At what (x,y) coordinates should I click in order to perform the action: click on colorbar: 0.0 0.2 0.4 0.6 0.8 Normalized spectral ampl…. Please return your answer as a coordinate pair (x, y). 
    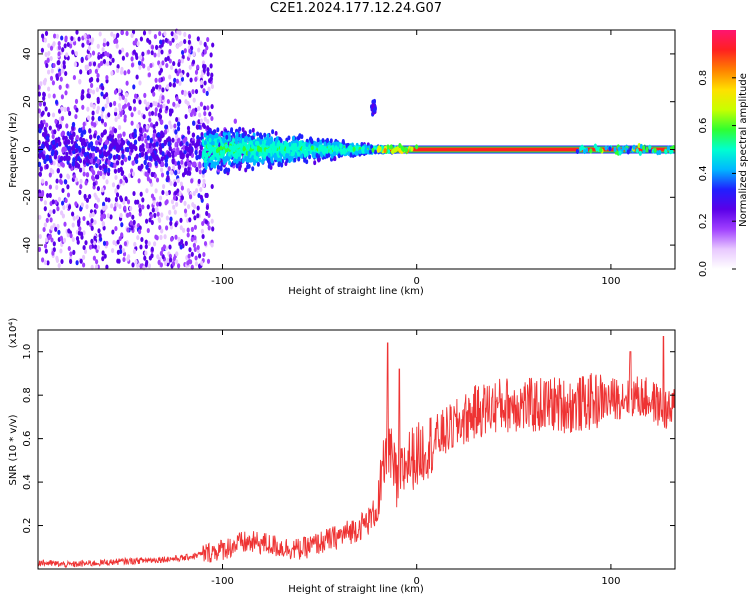
    Looking at the image, I should click on (723, 153).